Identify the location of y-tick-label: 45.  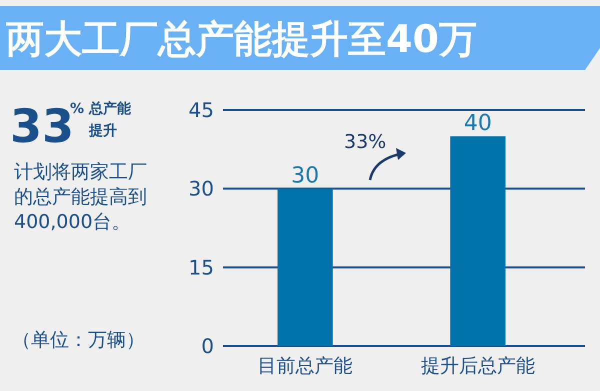
(201, 110).